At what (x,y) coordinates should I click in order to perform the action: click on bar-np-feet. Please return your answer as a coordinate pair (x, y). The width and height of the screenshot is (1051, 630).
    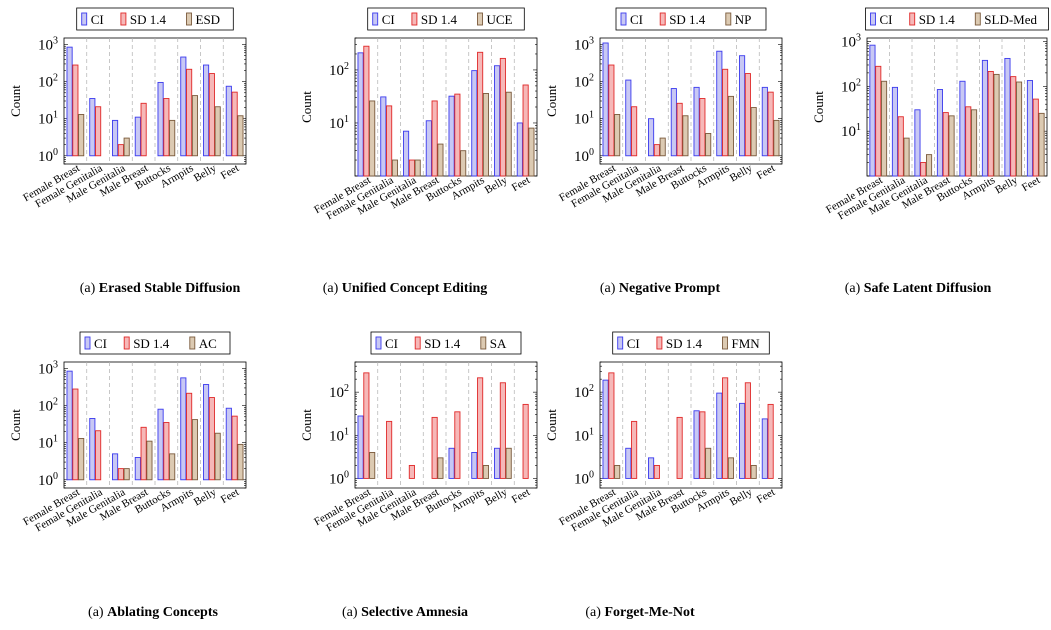
    Looking at the image, I should click on (776, 138).